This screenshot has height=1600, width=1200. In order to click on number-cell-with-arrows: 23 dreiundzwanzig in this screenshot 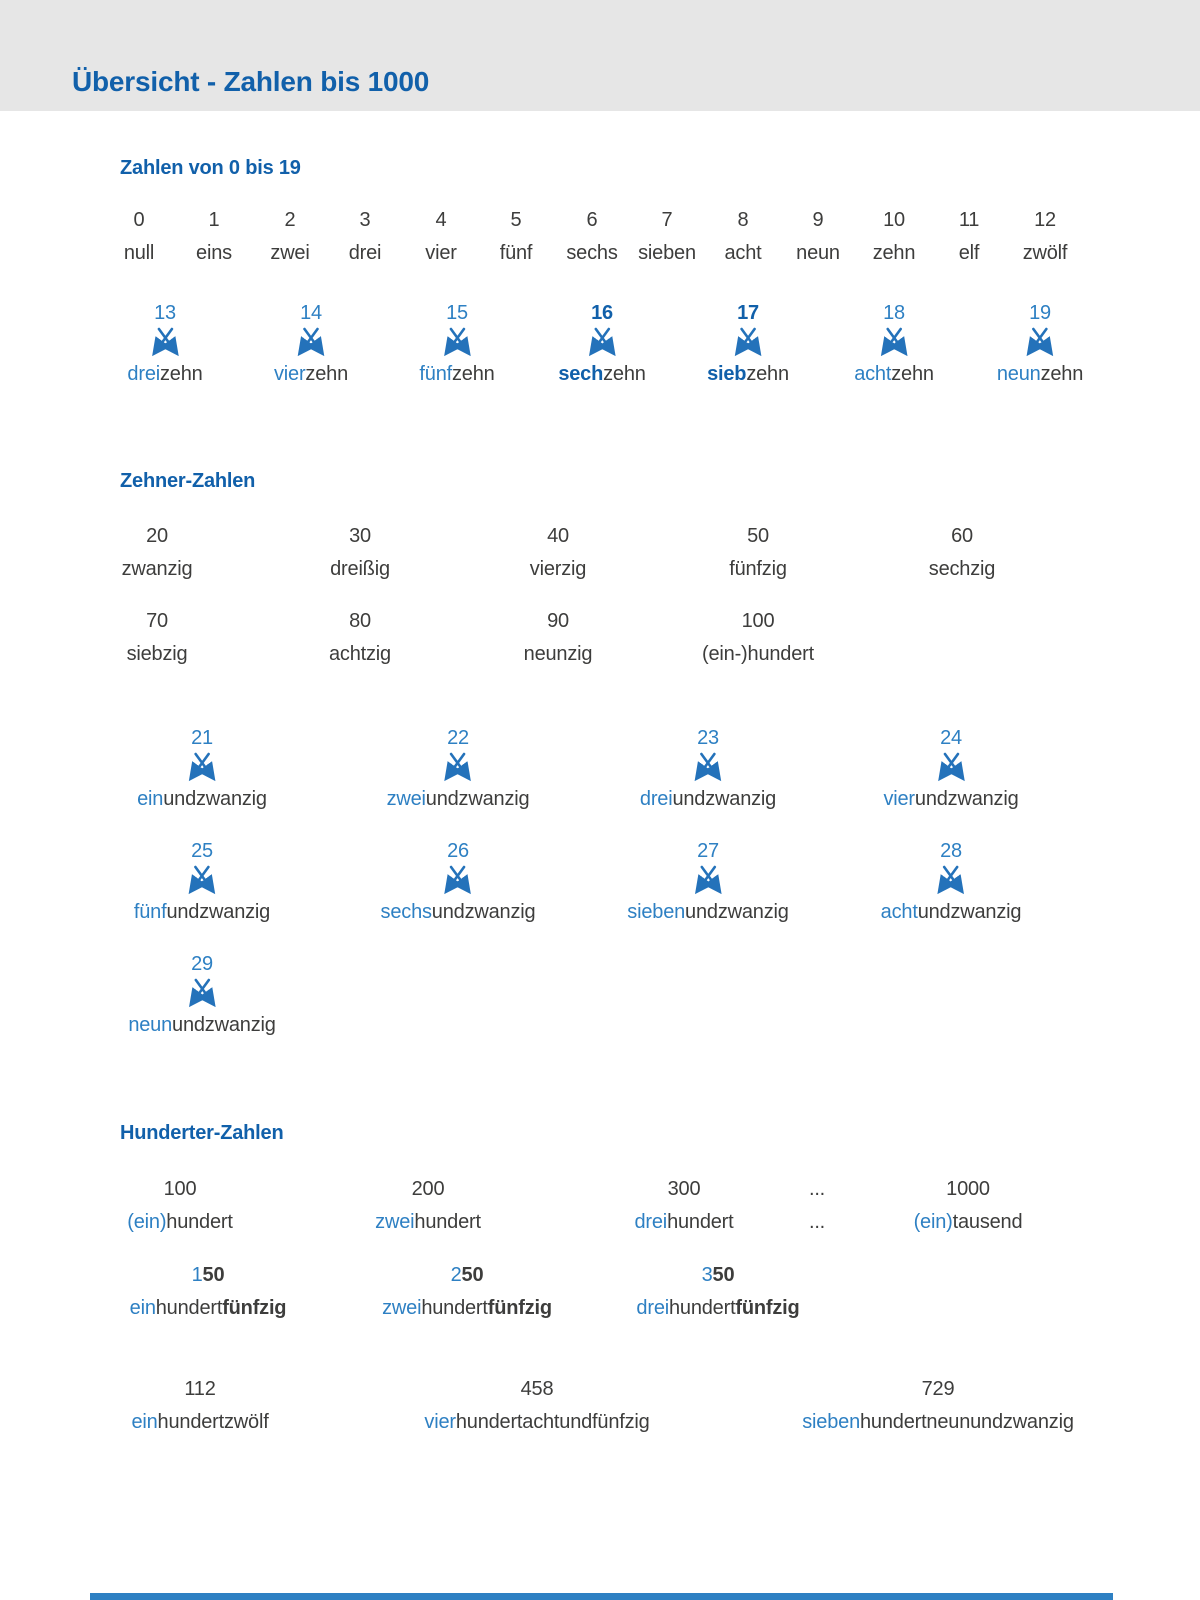, I will do `click(708, 768)`.